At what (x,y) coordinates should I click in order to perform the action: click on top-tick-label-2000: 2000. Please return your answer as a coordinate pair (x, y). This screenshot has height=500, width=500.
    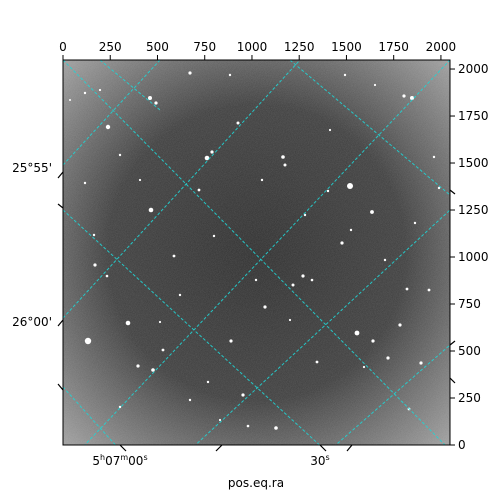
    Looking at the image, I should click on (441, 47).